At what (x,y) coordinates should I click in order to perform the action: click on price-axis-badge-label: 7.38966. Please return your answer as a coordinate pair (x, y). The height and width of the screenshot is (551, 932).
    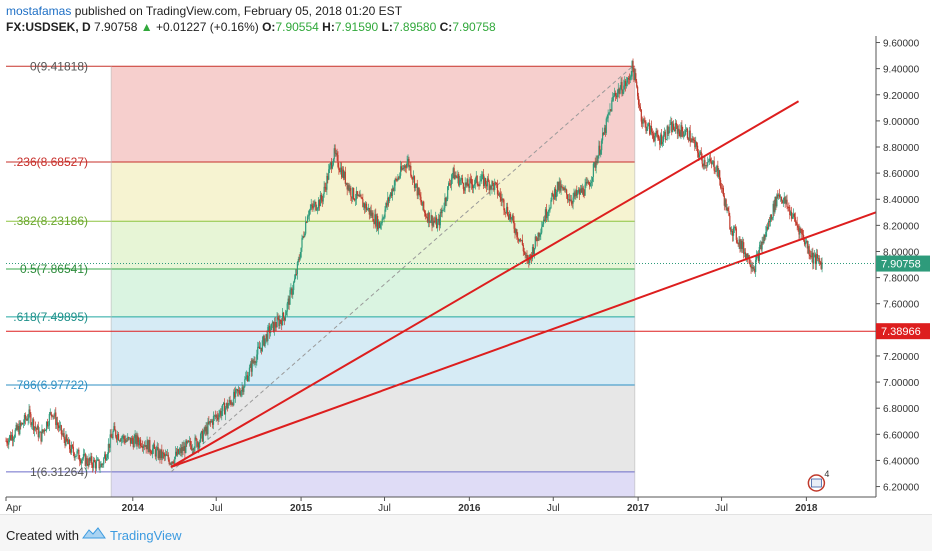
    Looking at the image, I should click on (901, 332).